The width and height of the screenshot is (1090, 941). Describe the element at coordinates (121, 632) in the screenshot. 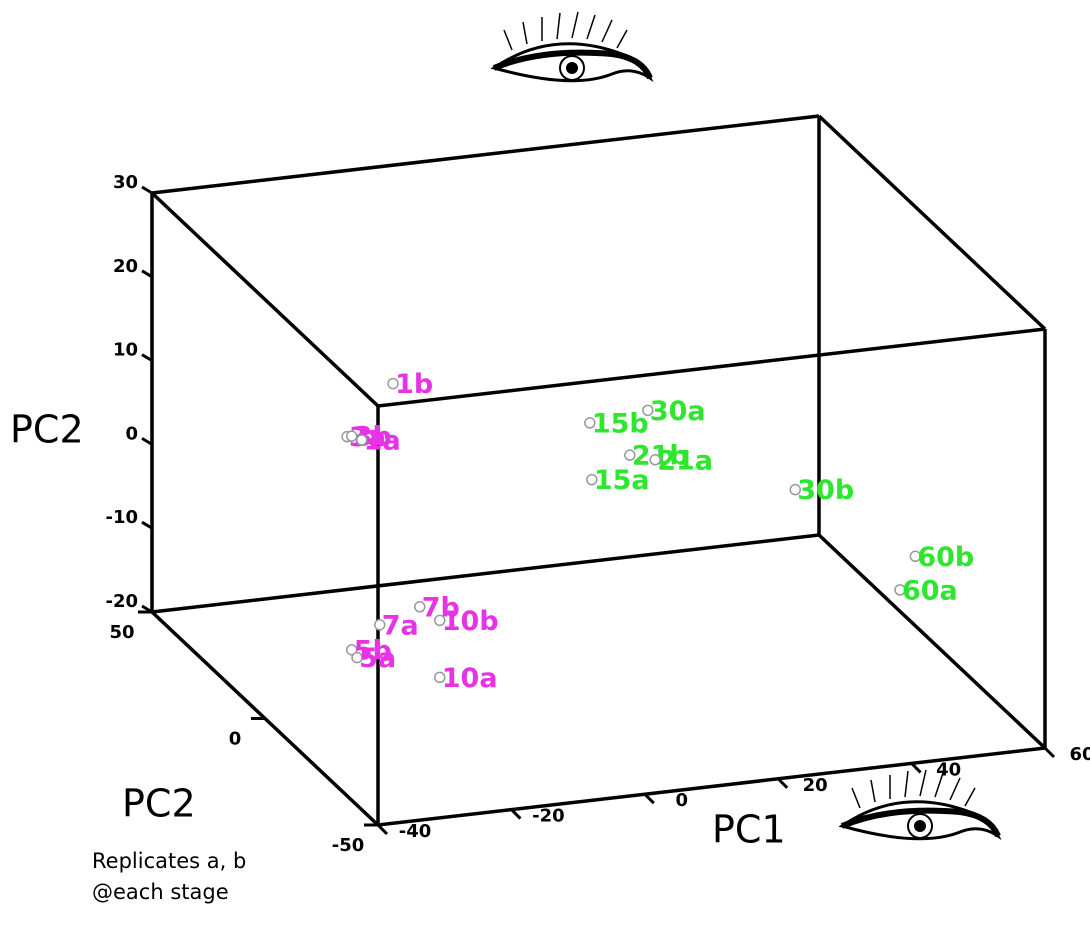

I see `z-tick-label: 50` at that location.